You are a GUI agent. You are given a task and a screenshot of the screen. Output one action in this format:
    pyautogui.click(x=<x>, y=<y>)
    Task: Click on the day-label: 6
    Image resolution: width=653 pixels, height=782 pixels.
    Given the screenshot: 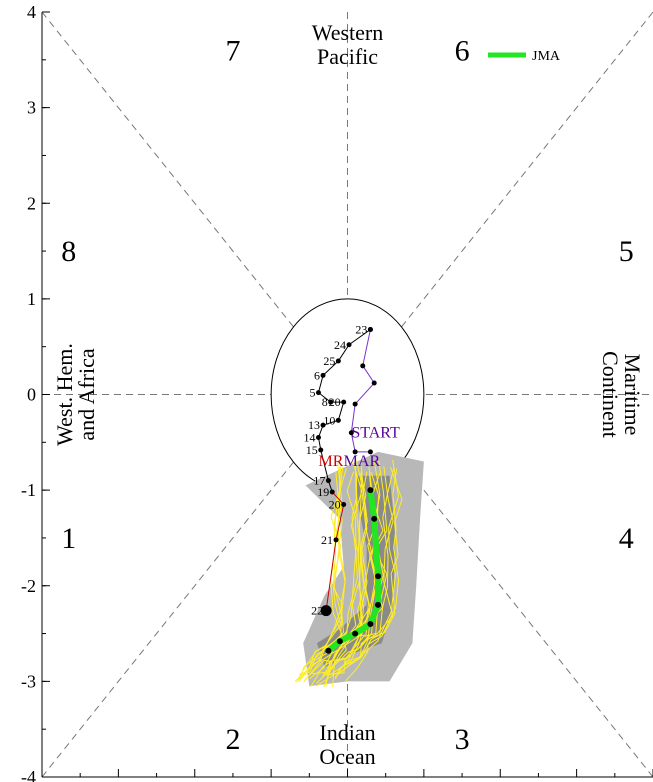 What is the action you would take?
    pyautogui.click(x=317, y=375)
    